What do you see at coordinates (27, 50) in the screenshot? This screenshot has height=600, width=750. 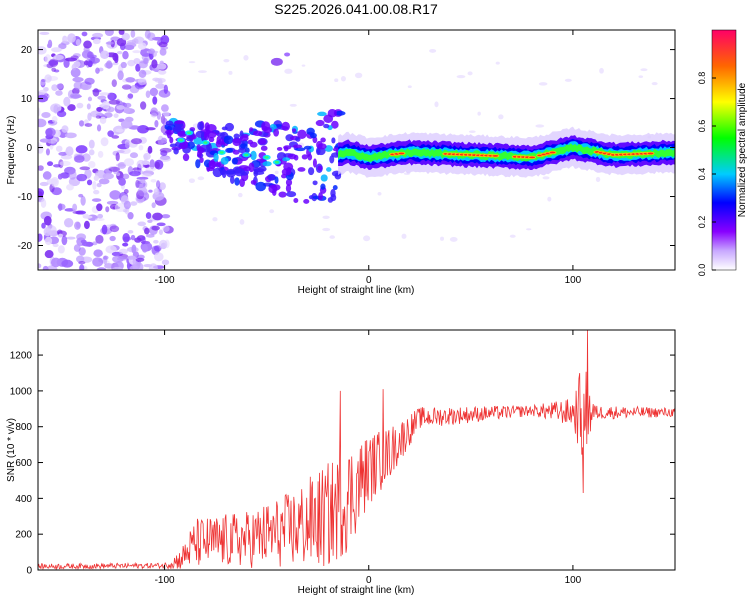 I see `spectrogram-y-tick-label: 20` at bounding box center [27, 50].